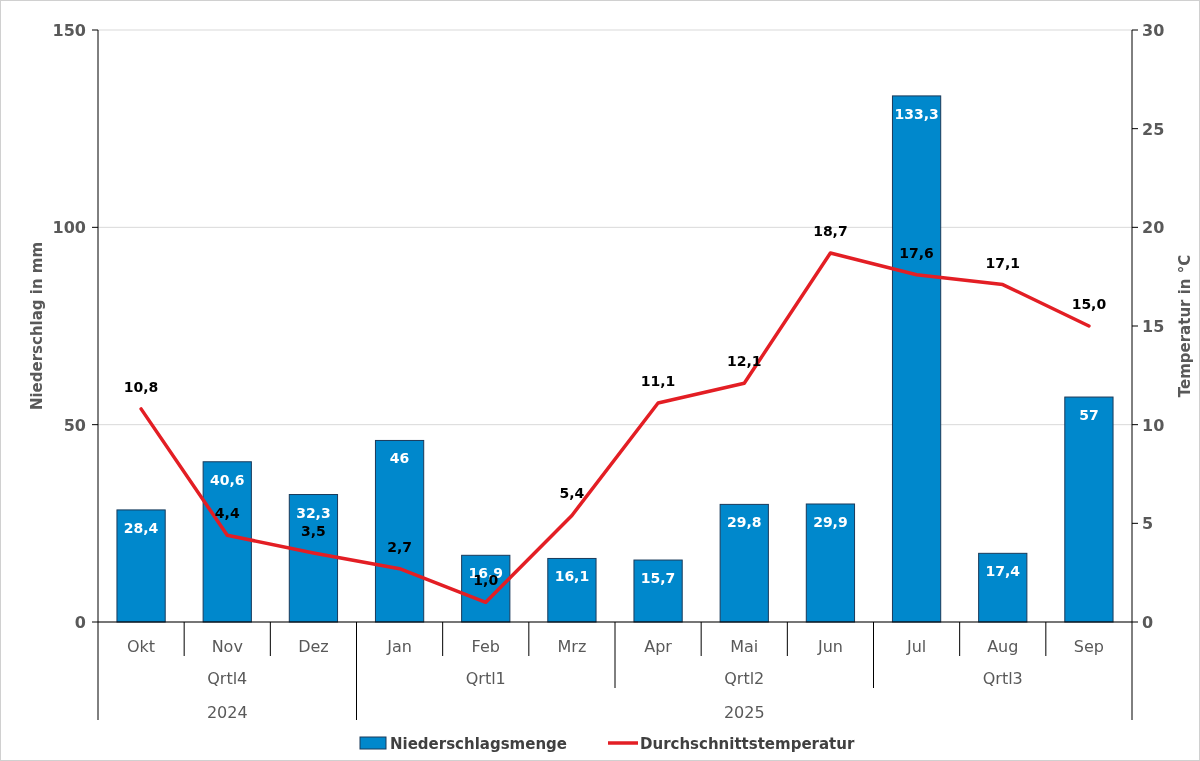  Describe the element at coordinates (829, 646) in the screenshot. I see `x-tick-label: Jun` at that location.